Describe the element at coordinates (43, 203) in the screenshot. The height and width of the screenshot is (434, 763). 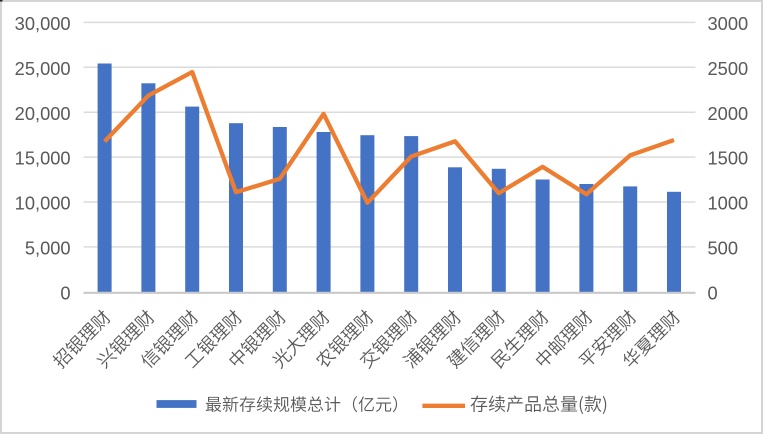
I see `svg-text: 10,000` at that location.